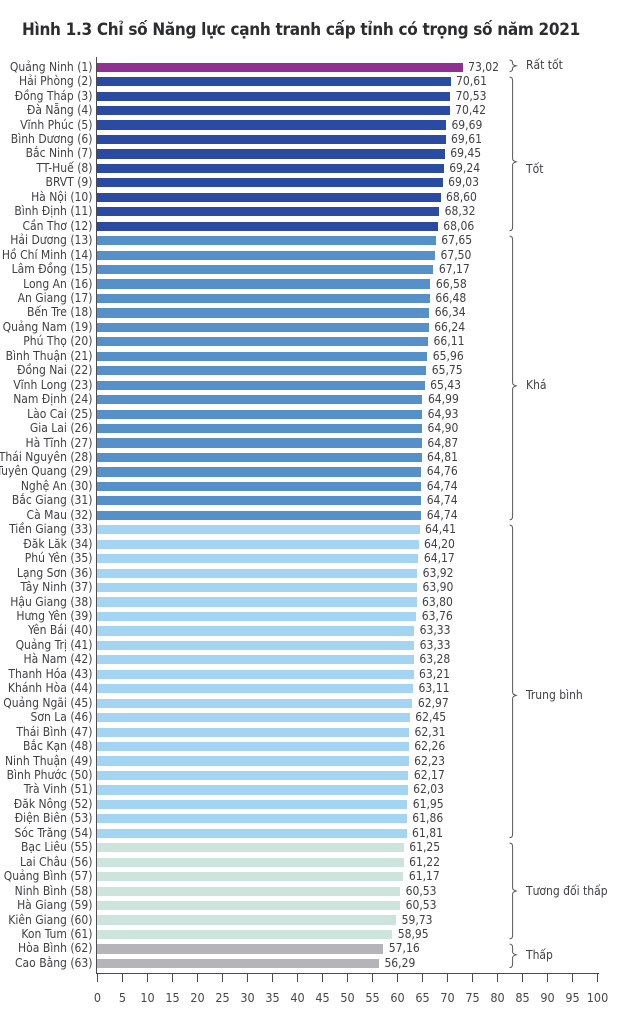 The height and width of the screenshot is (1015, 640). I want to click on bar-value: 61,81, so click(427, 832).